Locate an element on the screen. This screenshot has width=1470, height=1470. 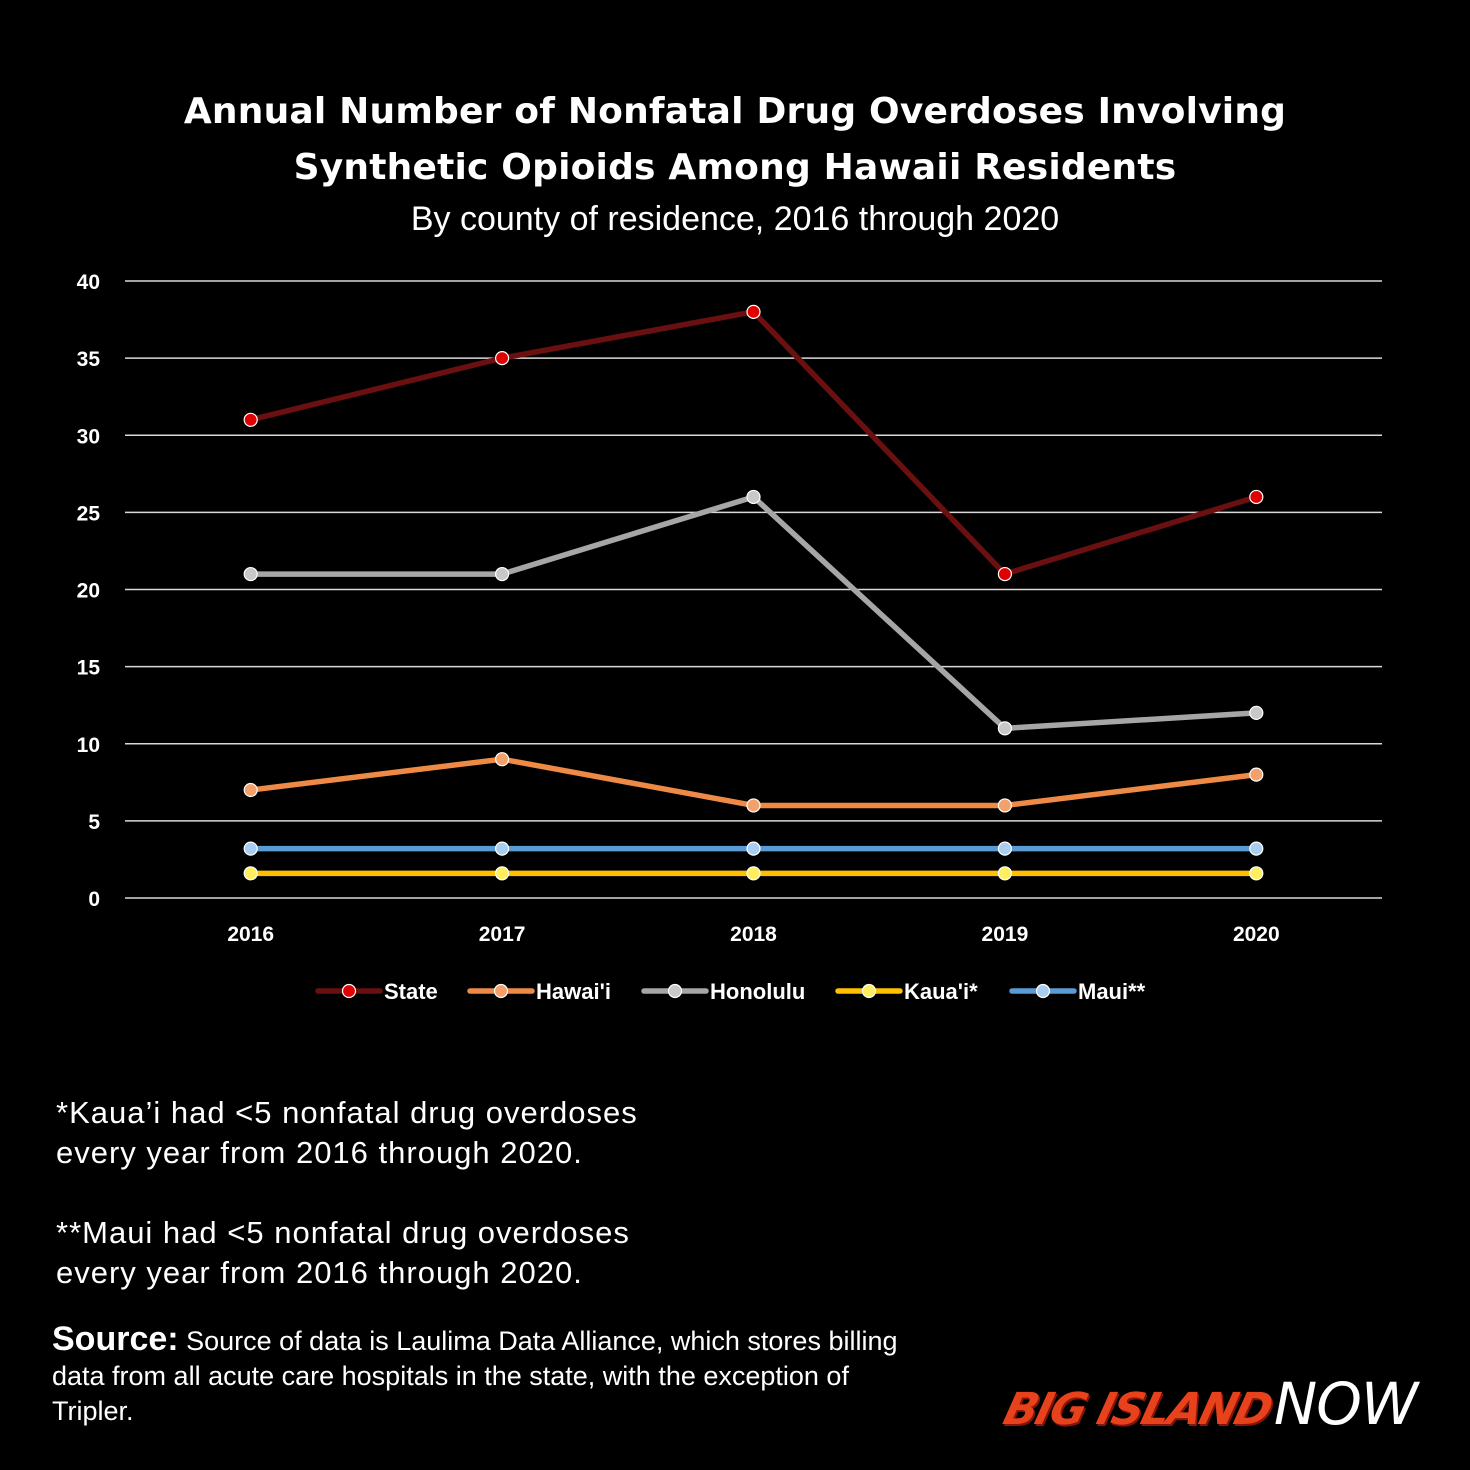
y-tick-label: 35 is located at coordinates (89, 359).